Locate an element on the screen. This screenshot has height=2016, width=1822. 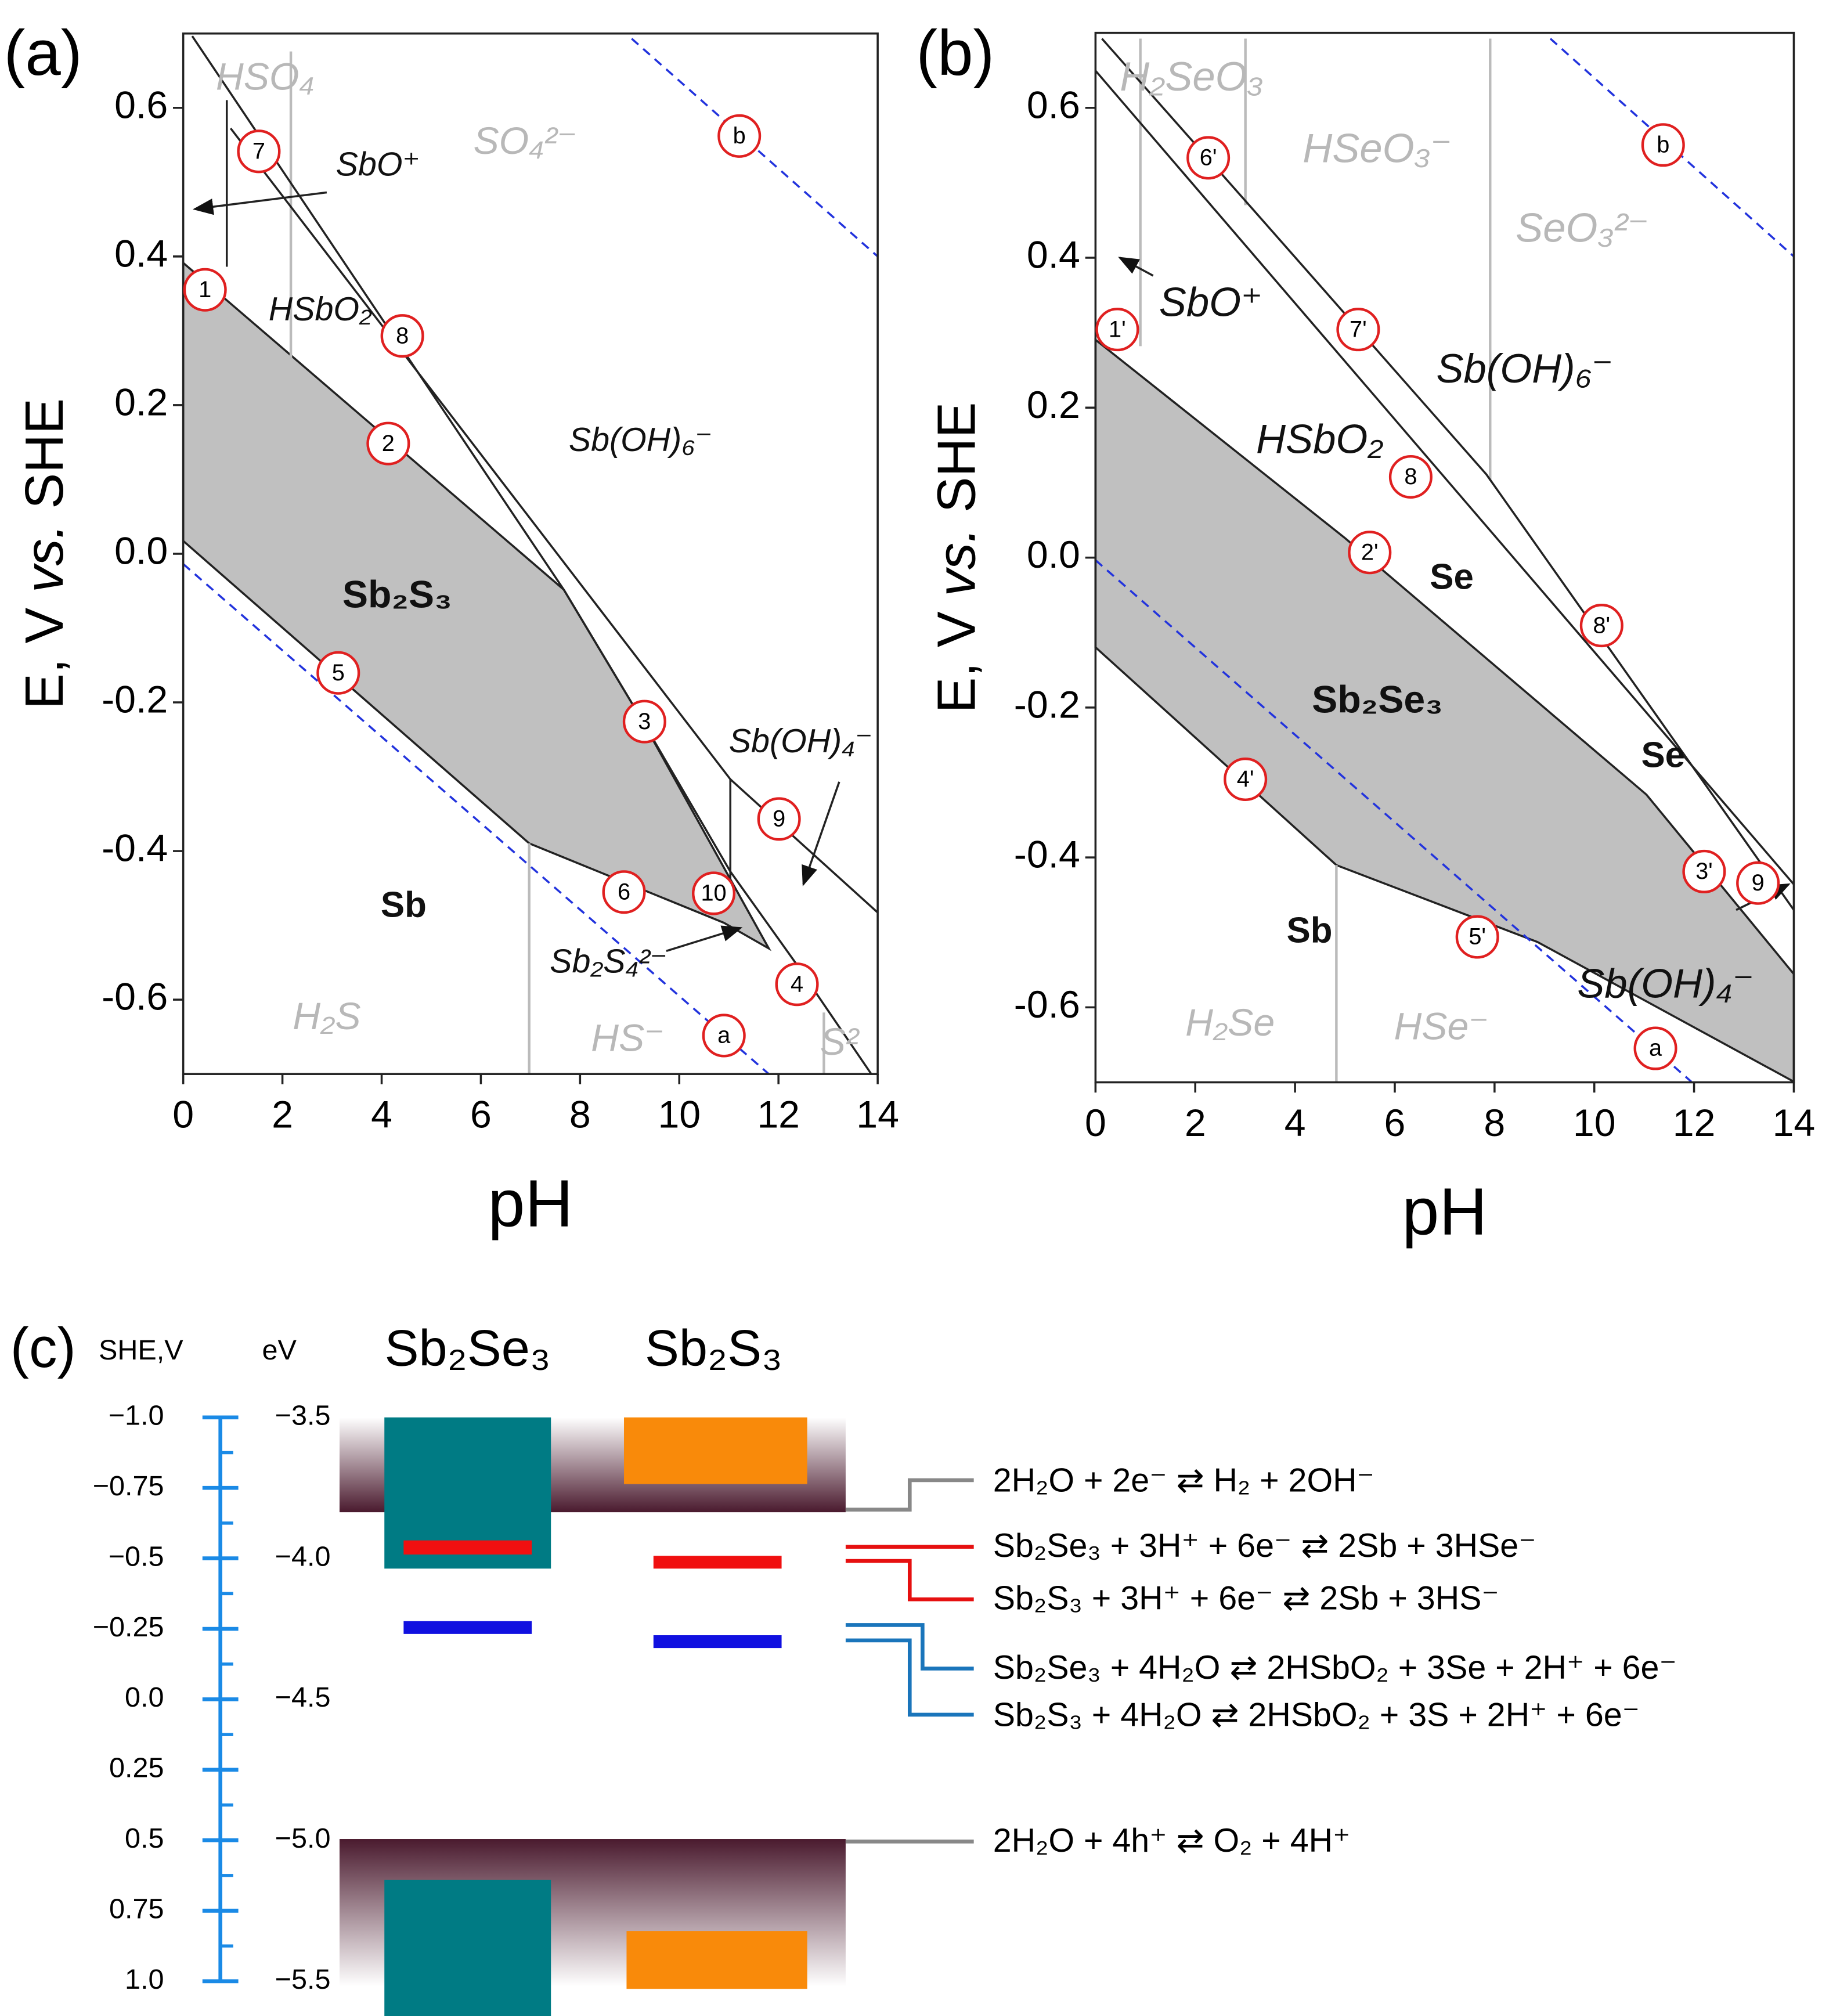
she-tick-label: 0.25 is located at coordinates (136, 1768).